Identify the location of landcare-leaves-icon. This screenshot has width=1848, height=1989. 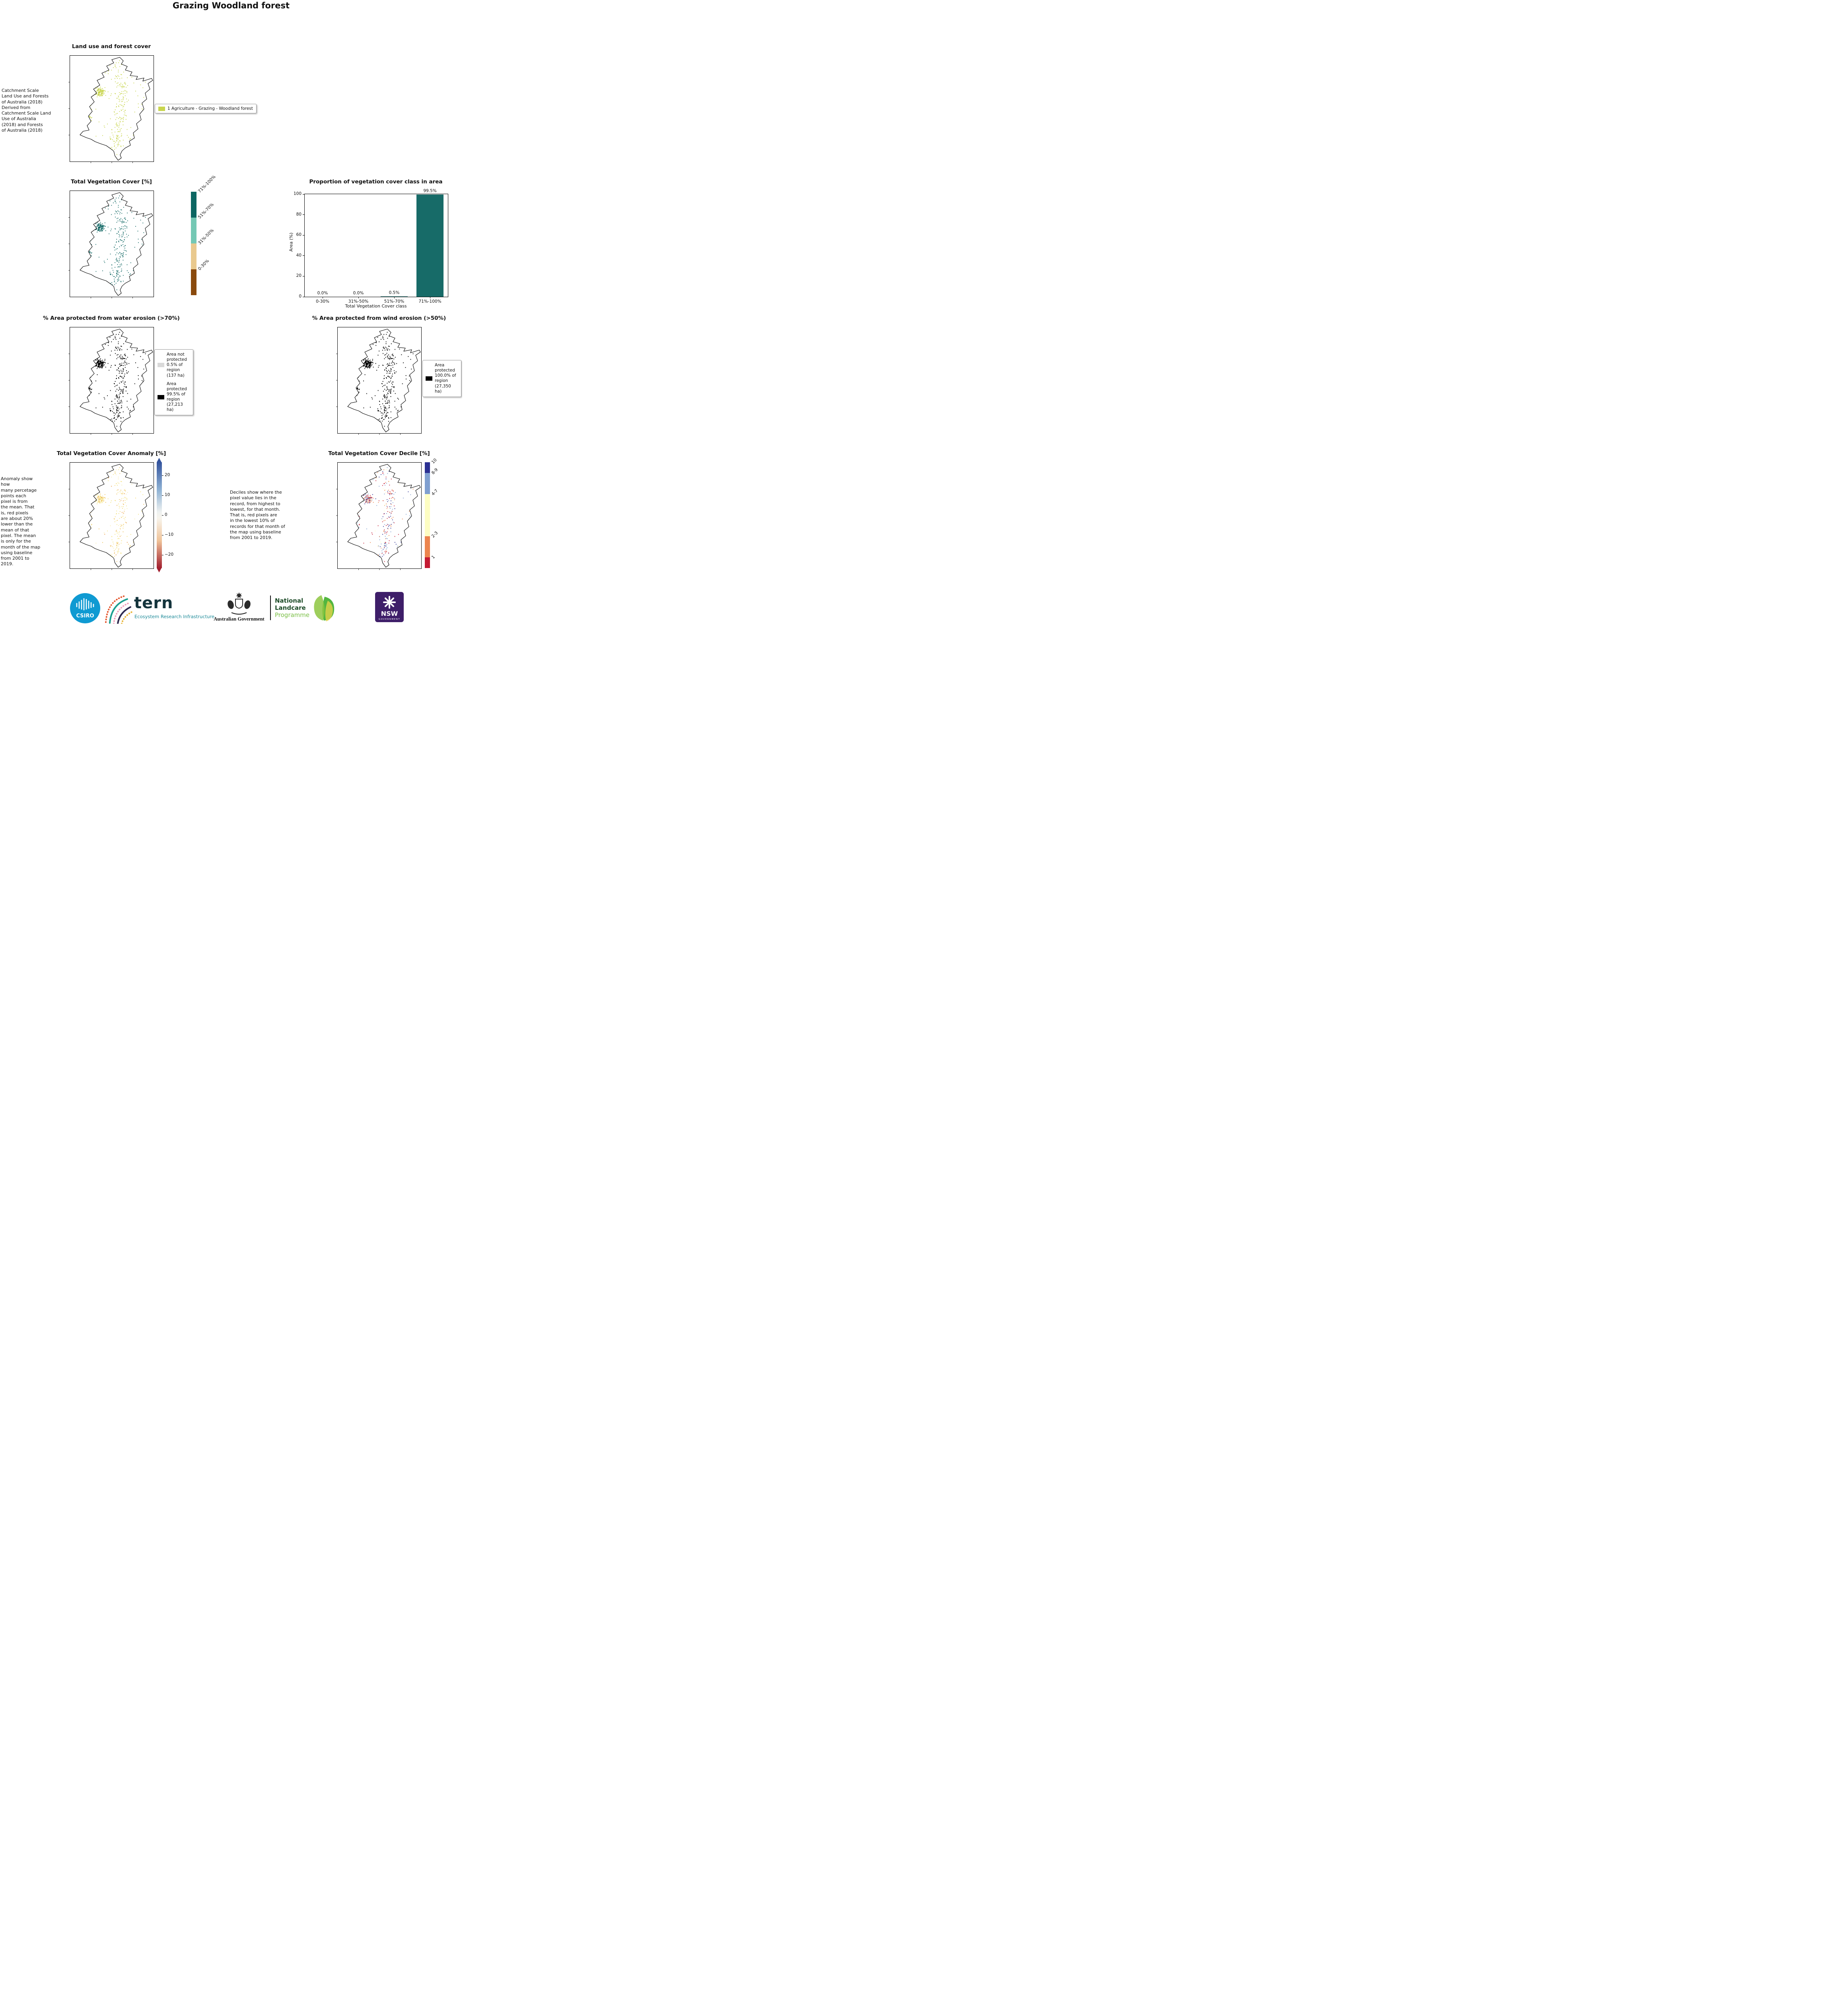
(323, 609).